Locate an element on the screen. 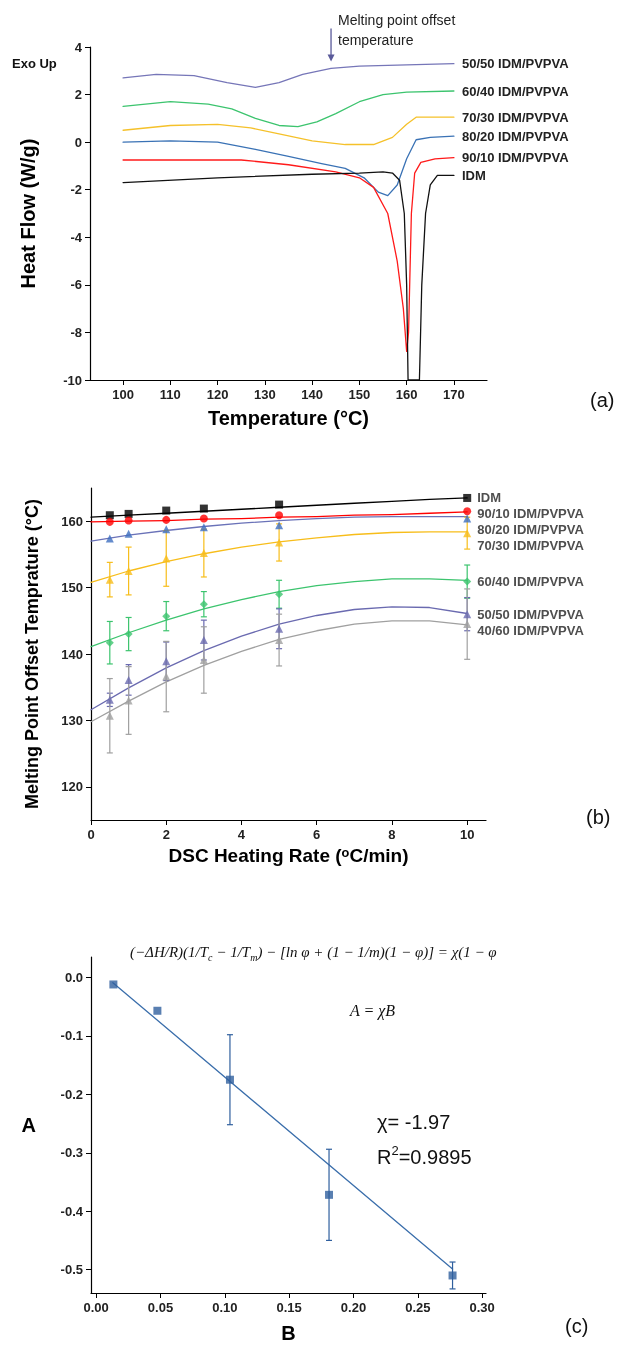 This screenshot has height=1350, width=631. x-axis-title: DSC Heating Rate (ᵒC/min) is located at coordinates (288, 855).